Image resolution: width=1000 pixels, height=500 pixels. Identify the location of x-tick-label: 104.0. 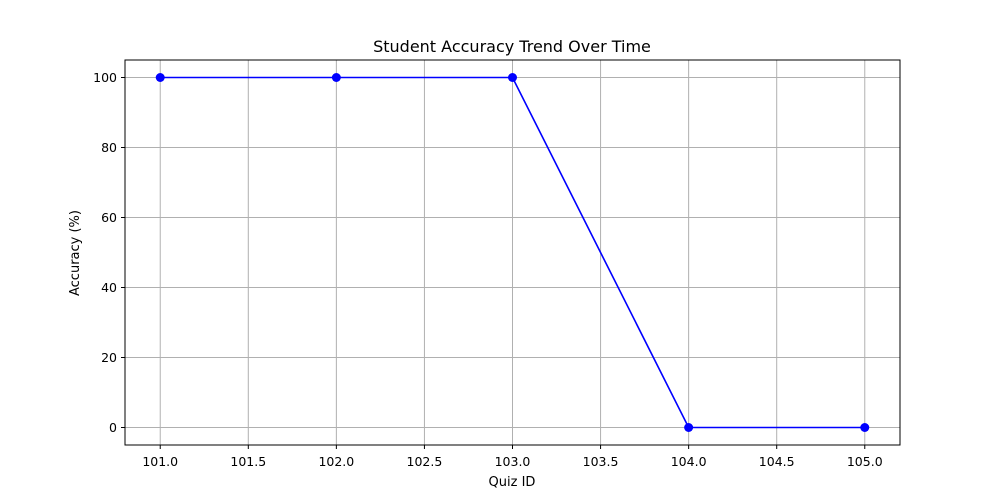
(689, 461).